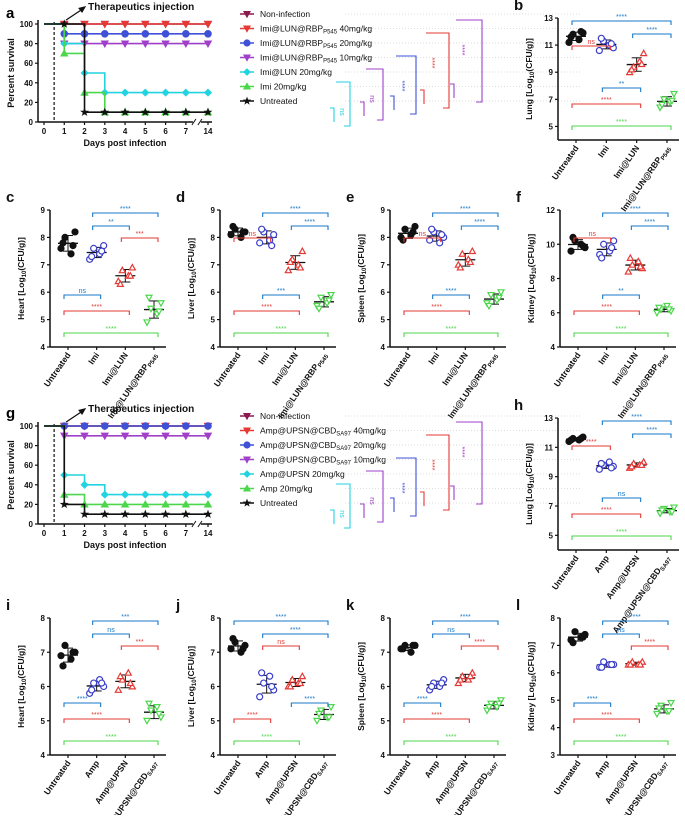  I want to click on x-tick-label: Amp, so click(431, 768).